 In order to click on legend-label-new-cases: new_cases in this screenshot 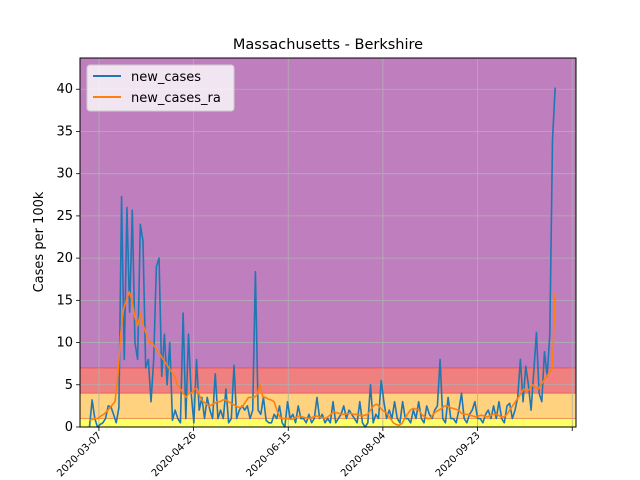, I will do `click(166, 77)`.